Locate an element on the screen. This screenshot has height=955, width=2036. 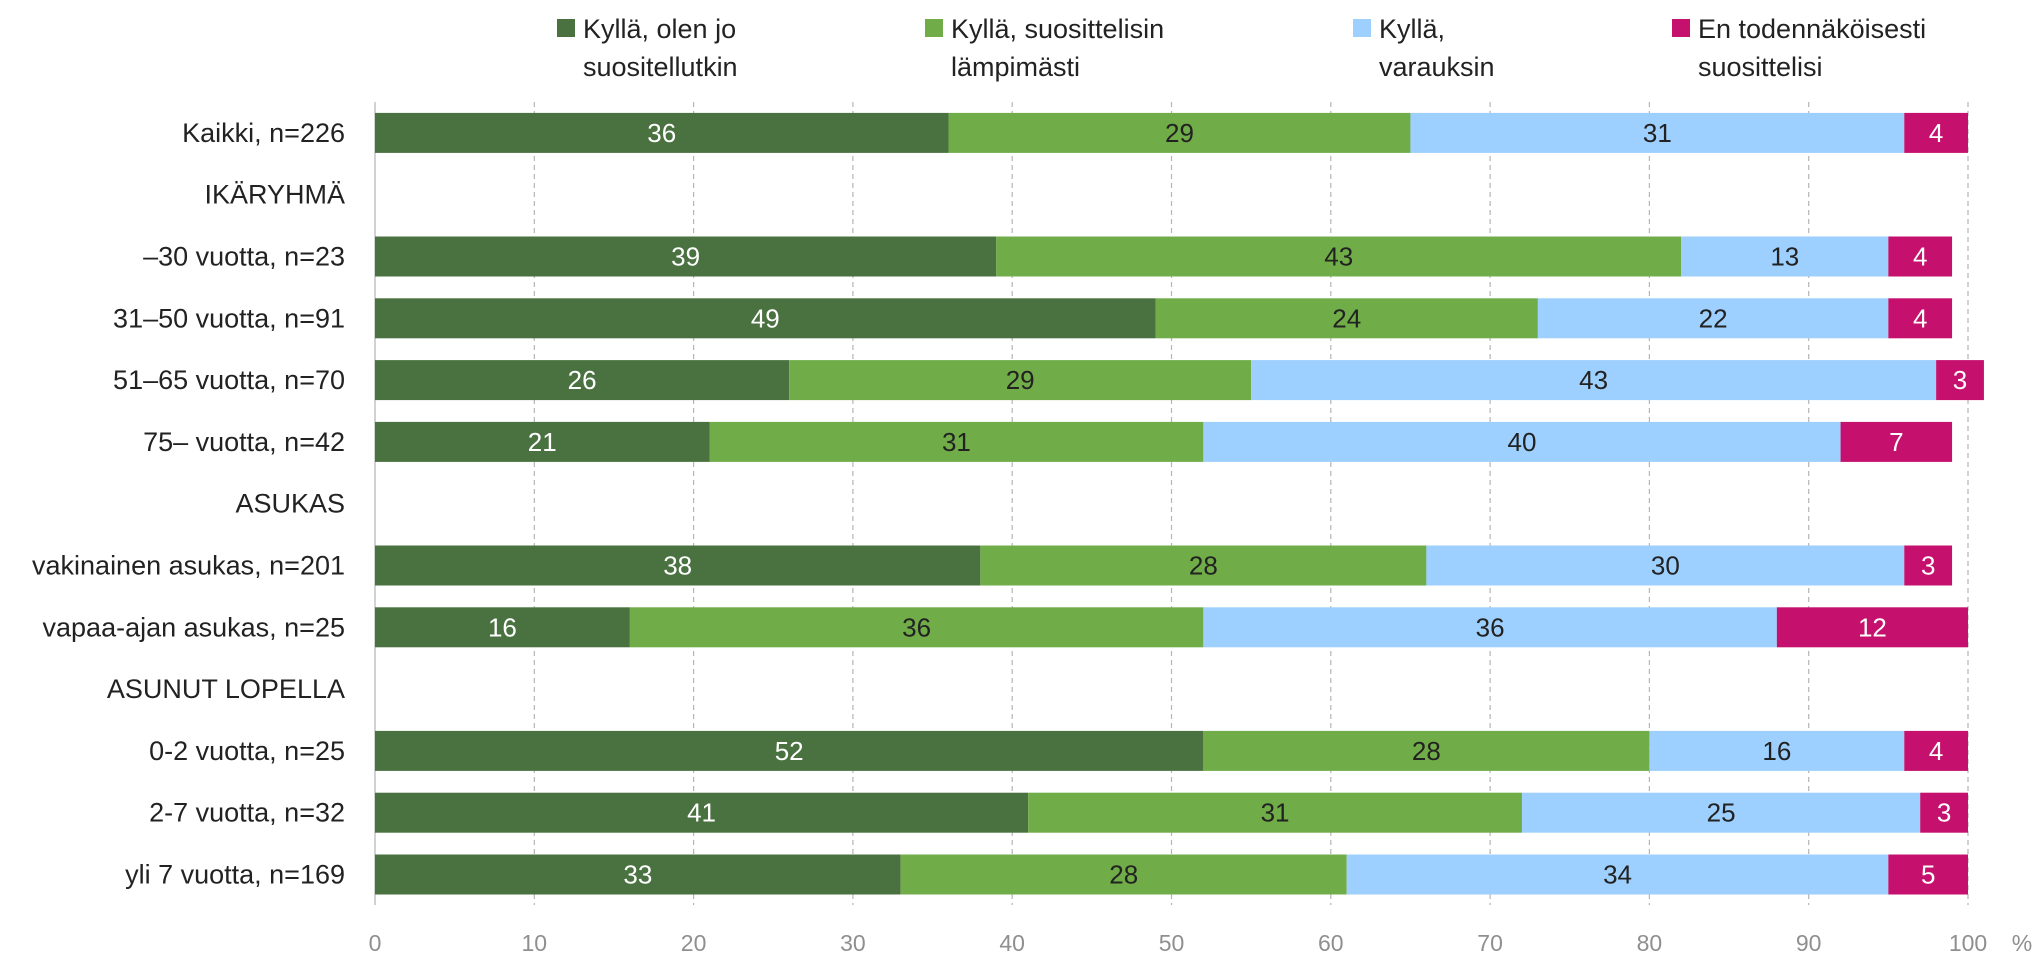
data-label: 52 is located at coordinates (789, 751).